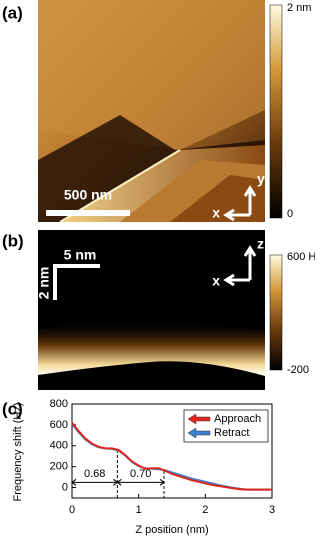 The height and width of the screenshot is (539, 320). I want to click on scale-bar-label: 5 nm, so click(80, 255).